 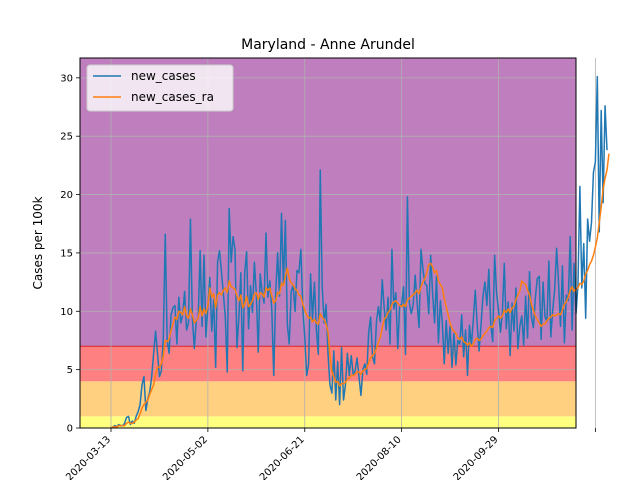 I want to click on y-tick-label-1: 5, so click(x=70, y=370).